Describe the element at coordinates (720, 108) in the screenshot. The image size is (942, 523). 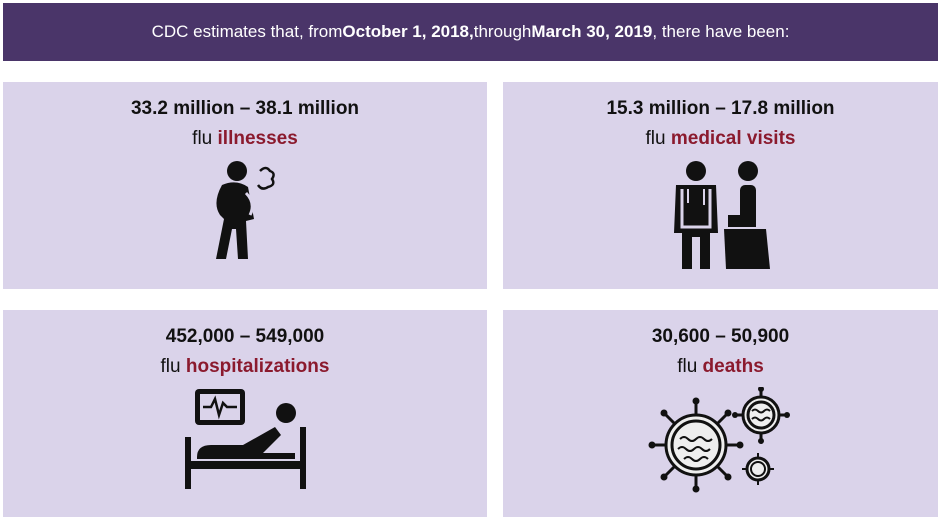
I see `medical-visits-range: 15.3 million – 17.8 million` at that location.